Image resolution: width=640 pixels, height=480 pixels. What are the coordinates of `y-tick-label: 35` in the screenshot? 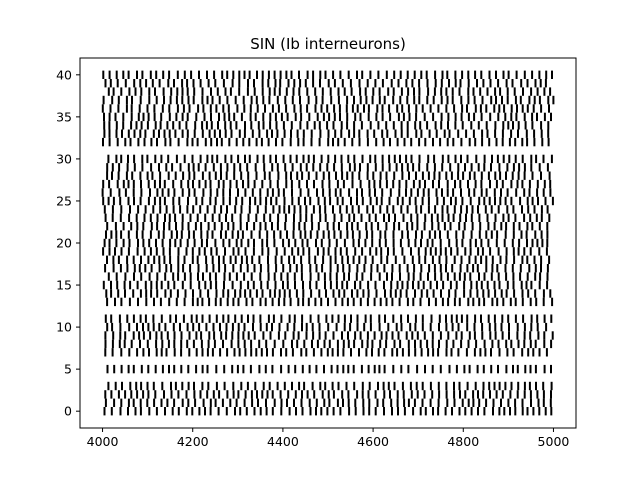 It's located at (64, 116).